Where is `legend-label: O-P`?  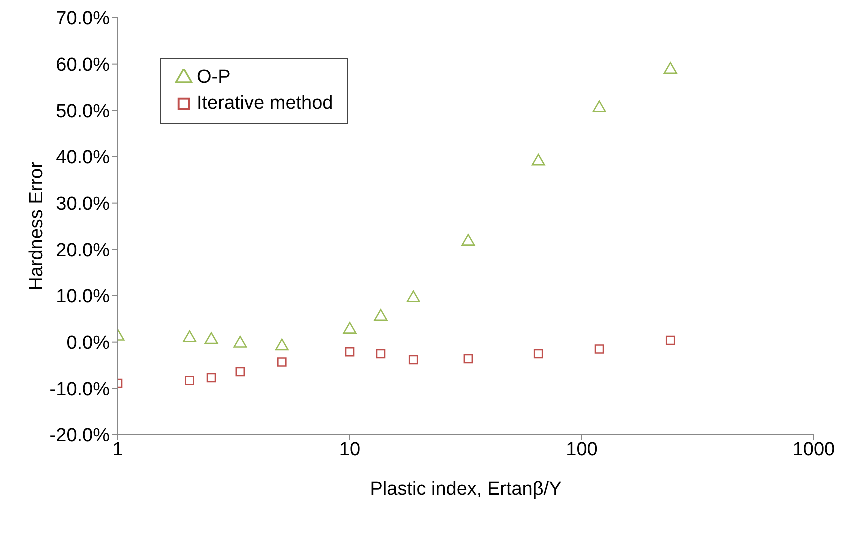
legend-label: O-P is located at coordinates (214, 78).